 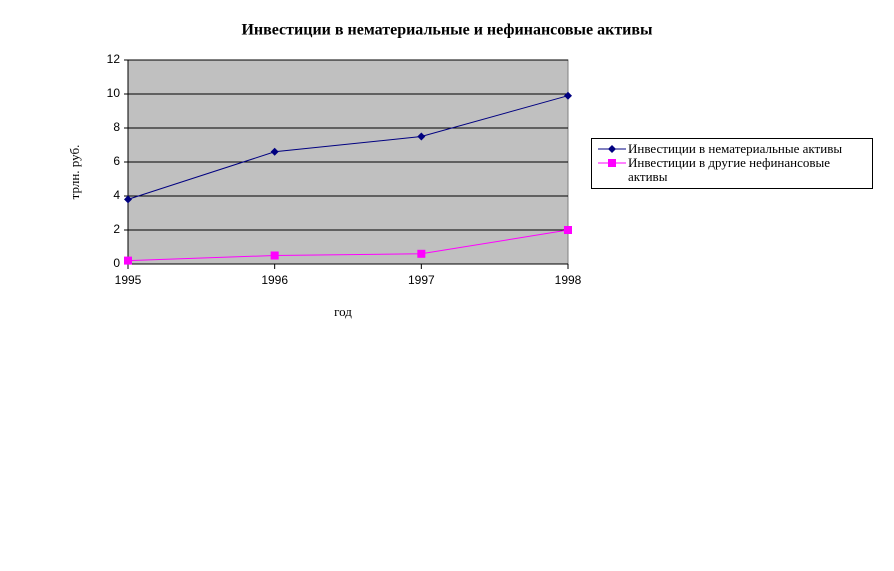 I want to click on y-tick-label: 8, so click(x=116, y=127).